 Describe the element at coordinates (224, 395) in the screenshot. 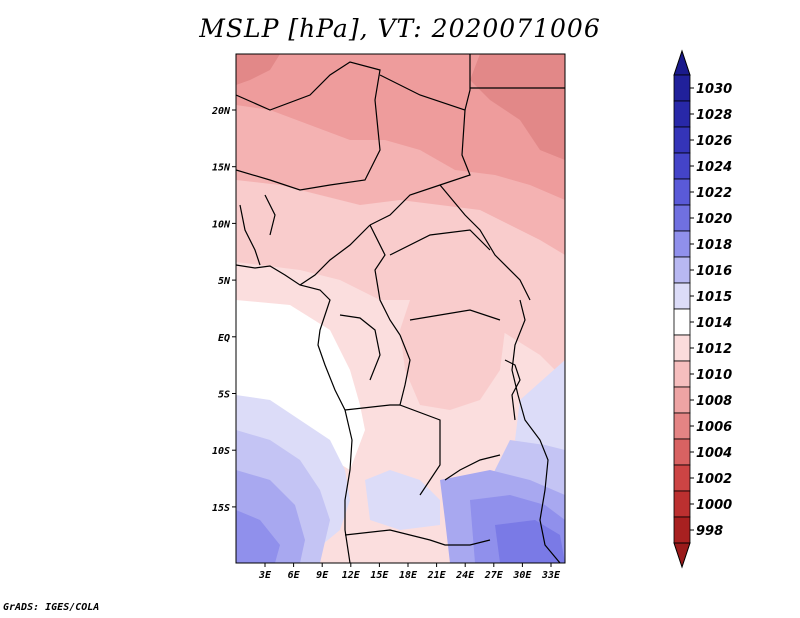

I see `y-tick-label: 5S` at that location.